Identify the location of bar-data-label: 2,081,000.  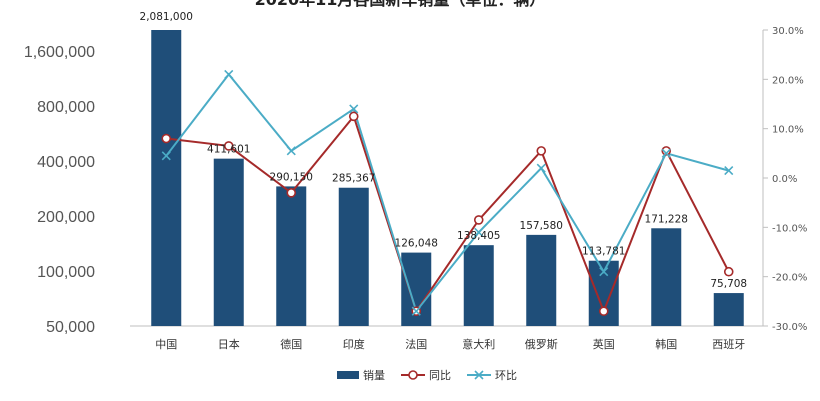
(166, 17).